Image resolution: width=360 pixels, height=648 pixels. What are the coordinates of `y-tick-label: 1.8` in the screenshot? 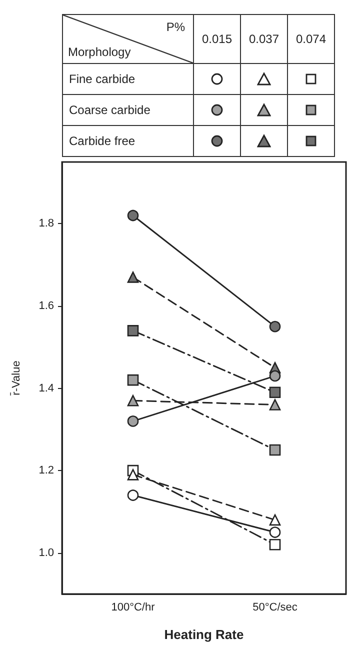 It's located at (46, 224).